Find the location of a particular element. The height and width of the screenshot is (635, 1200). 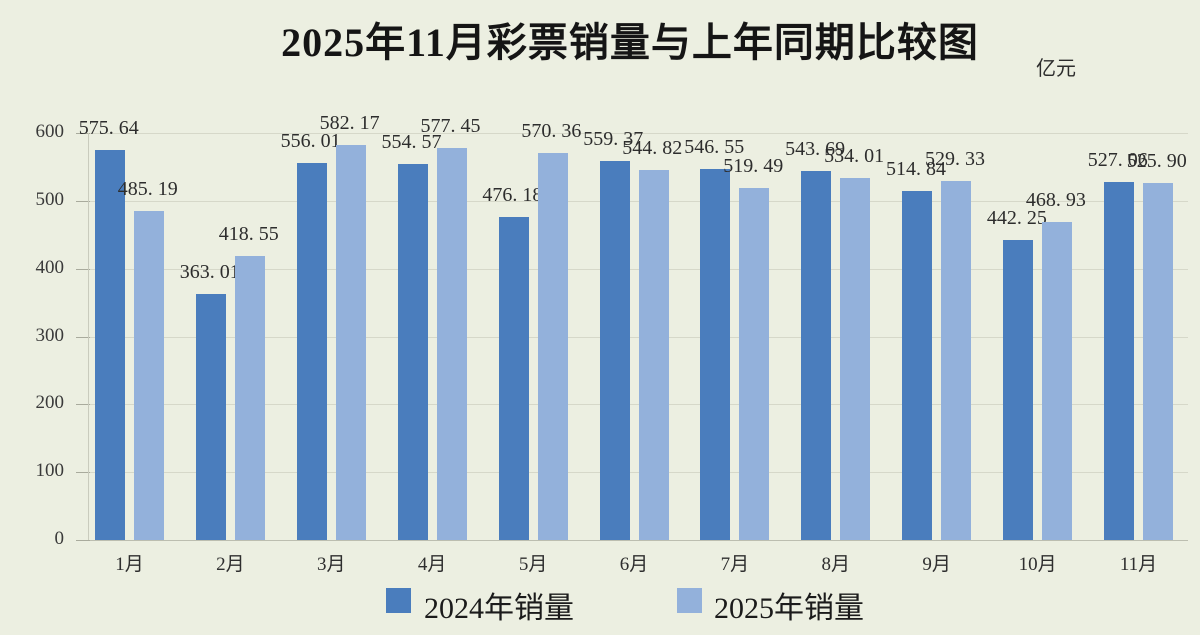

bar-label-2025-month-9: 529. 33 is located at coordinates (954, 158).